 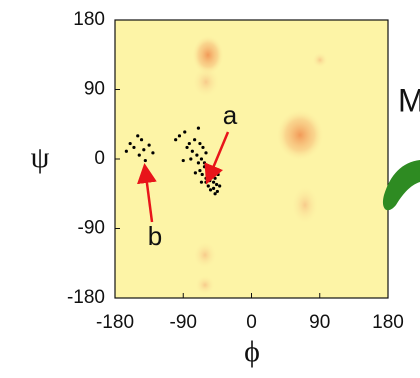 What do you see at coordinates (252, 351) in the screenshot?
I see `x-axis-label: ϕ` at bounding box center [252, 351].